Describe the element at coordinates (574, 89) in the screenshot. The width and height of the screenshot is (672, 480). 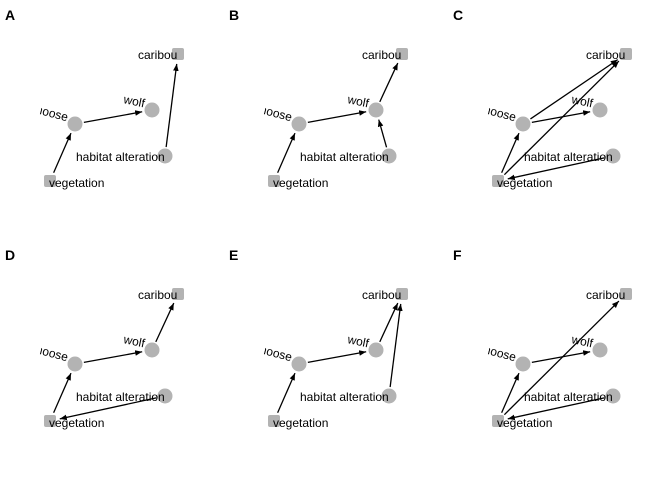
I see `edge-moose-to-caribou` at that location.